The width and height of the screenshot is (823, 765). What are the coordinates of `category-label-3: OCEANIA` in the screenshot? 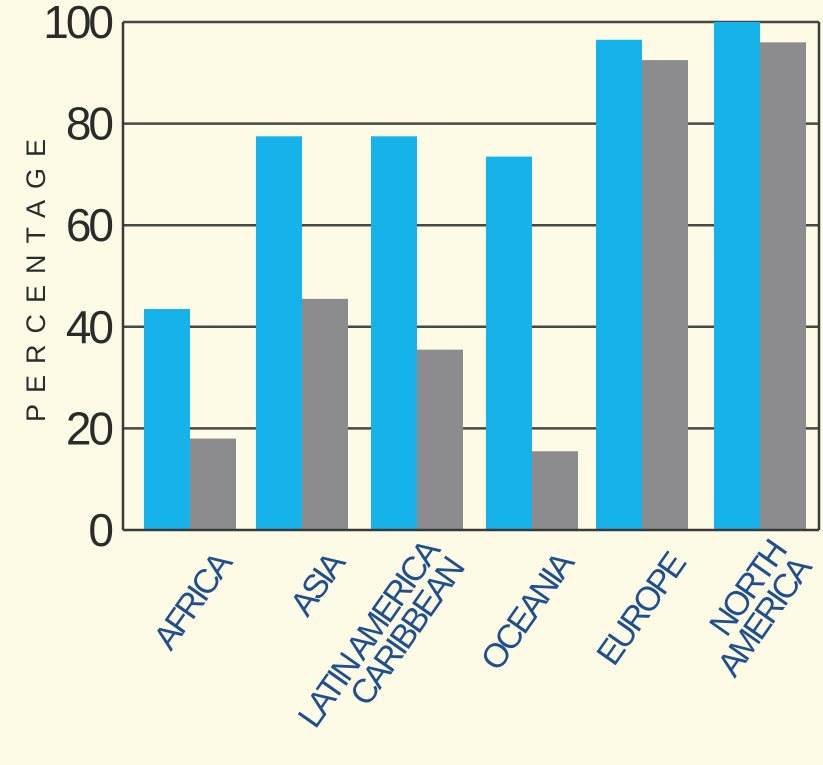 It's located at (528, 611).